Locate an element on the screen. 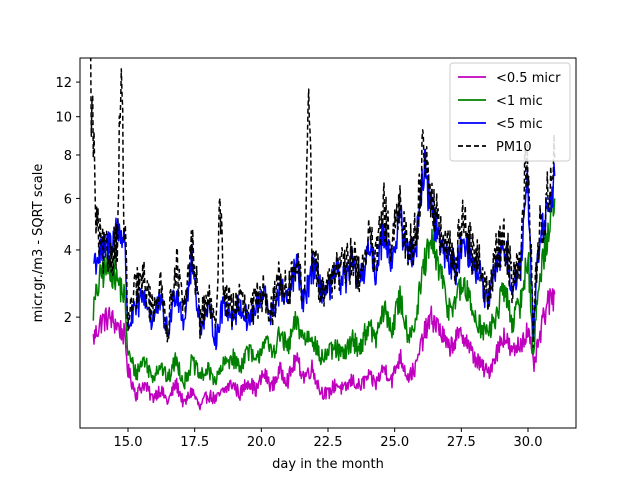  legend-label: PM10 is located at coordinates (514, 147).